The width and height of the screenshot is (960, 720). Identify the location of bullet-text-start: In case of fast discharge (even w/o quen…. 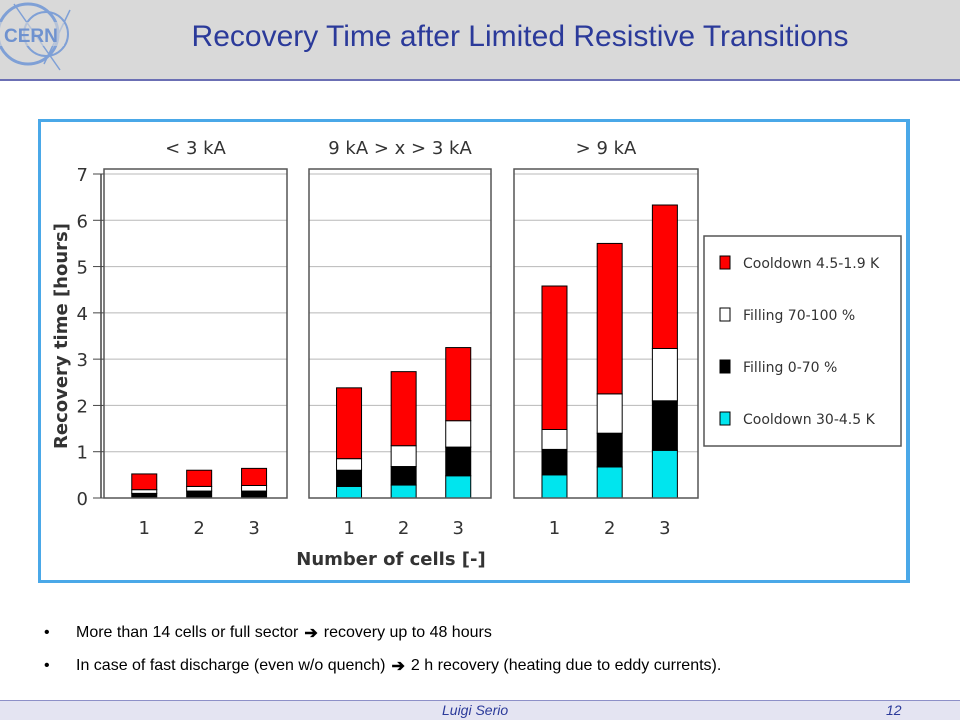
(231, 665).